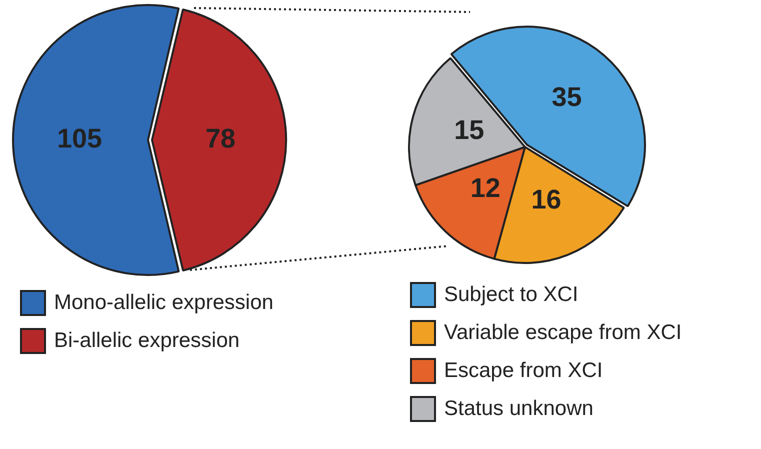 The width and height of the screenshot is (761, 449). I want to click on data-label: 78, so click(220, 138).